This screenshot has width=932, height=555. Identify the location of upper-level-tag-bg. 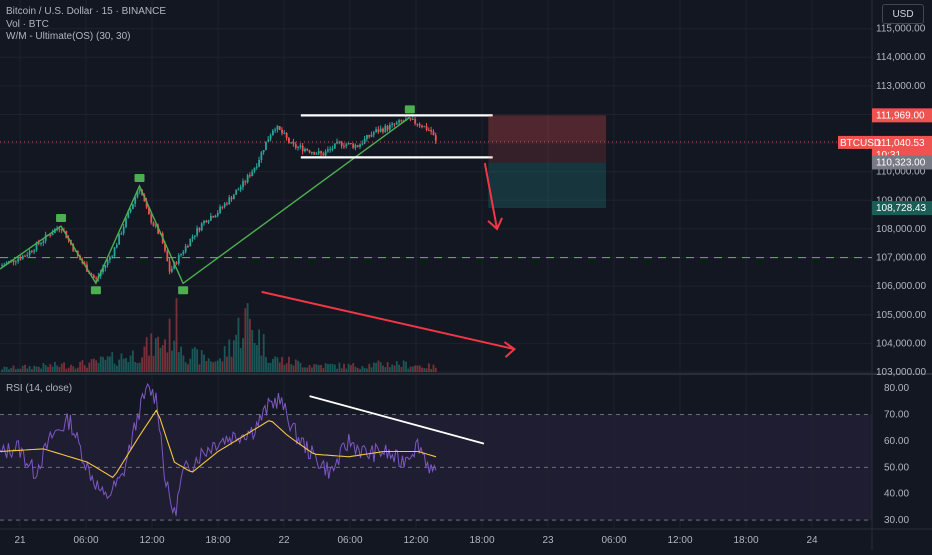
(902, 115).